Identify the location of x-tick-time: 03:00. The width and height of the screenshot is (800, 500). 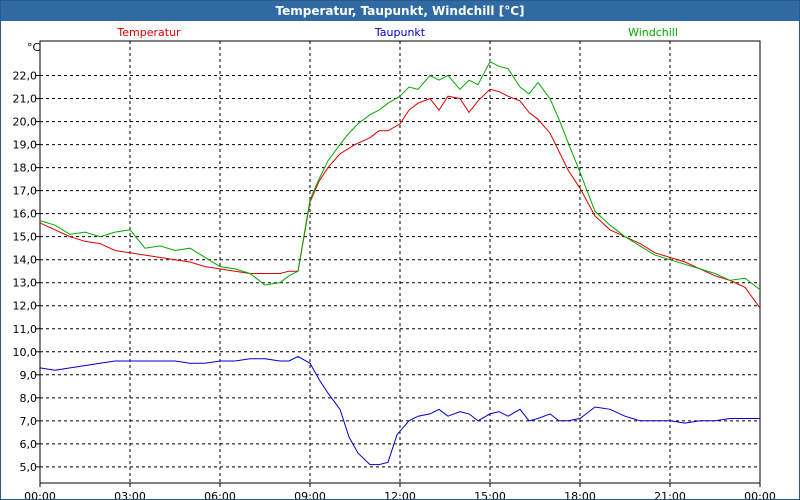
(130, 494).